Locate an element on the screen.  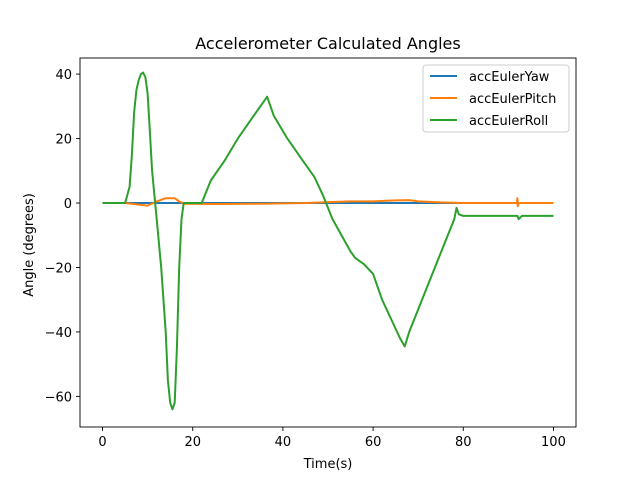
y-tick-label: −40 is located at coordinates (58, 333).